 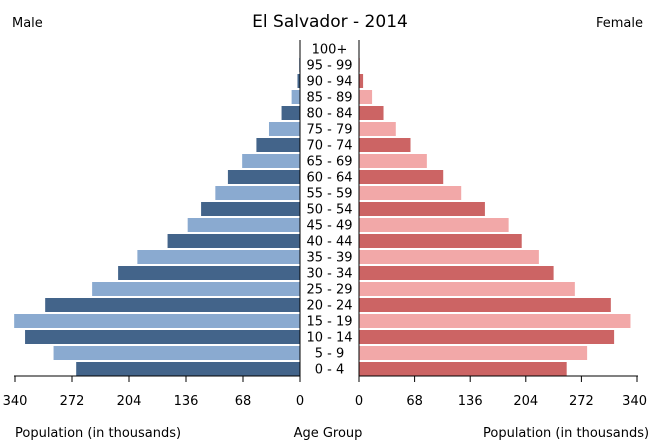 I want to click on age-group-label: 55 - 59, so click(x=329, y=194).